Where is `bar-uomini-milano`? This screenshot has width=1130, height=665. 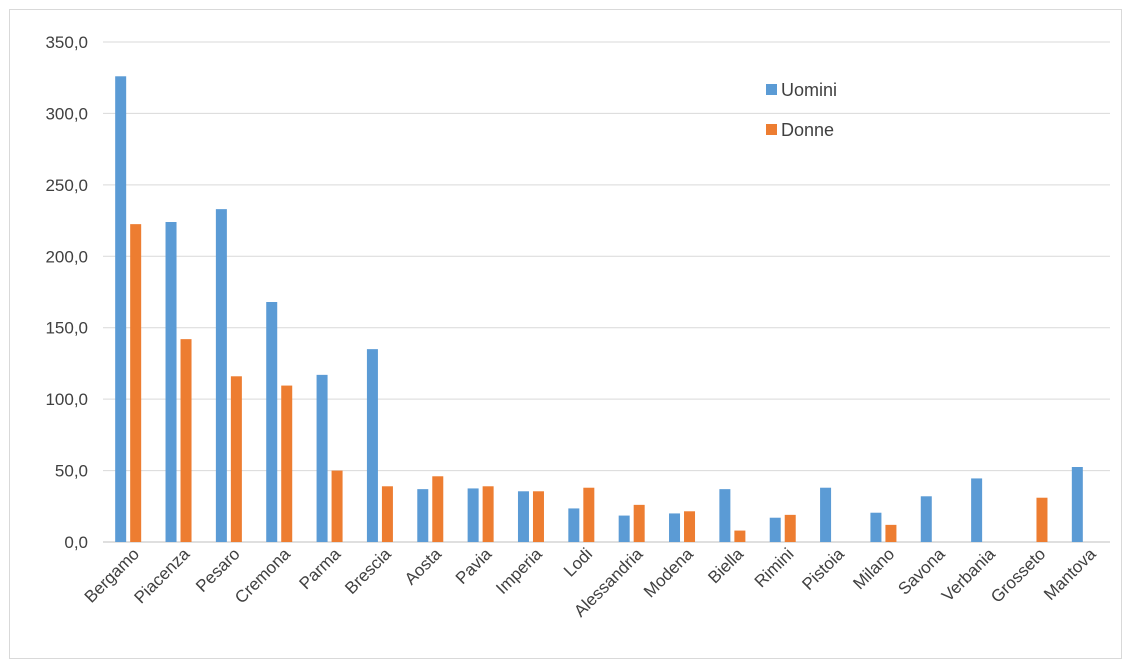
bar-uomini-milano is located at coordinates (876, 527).